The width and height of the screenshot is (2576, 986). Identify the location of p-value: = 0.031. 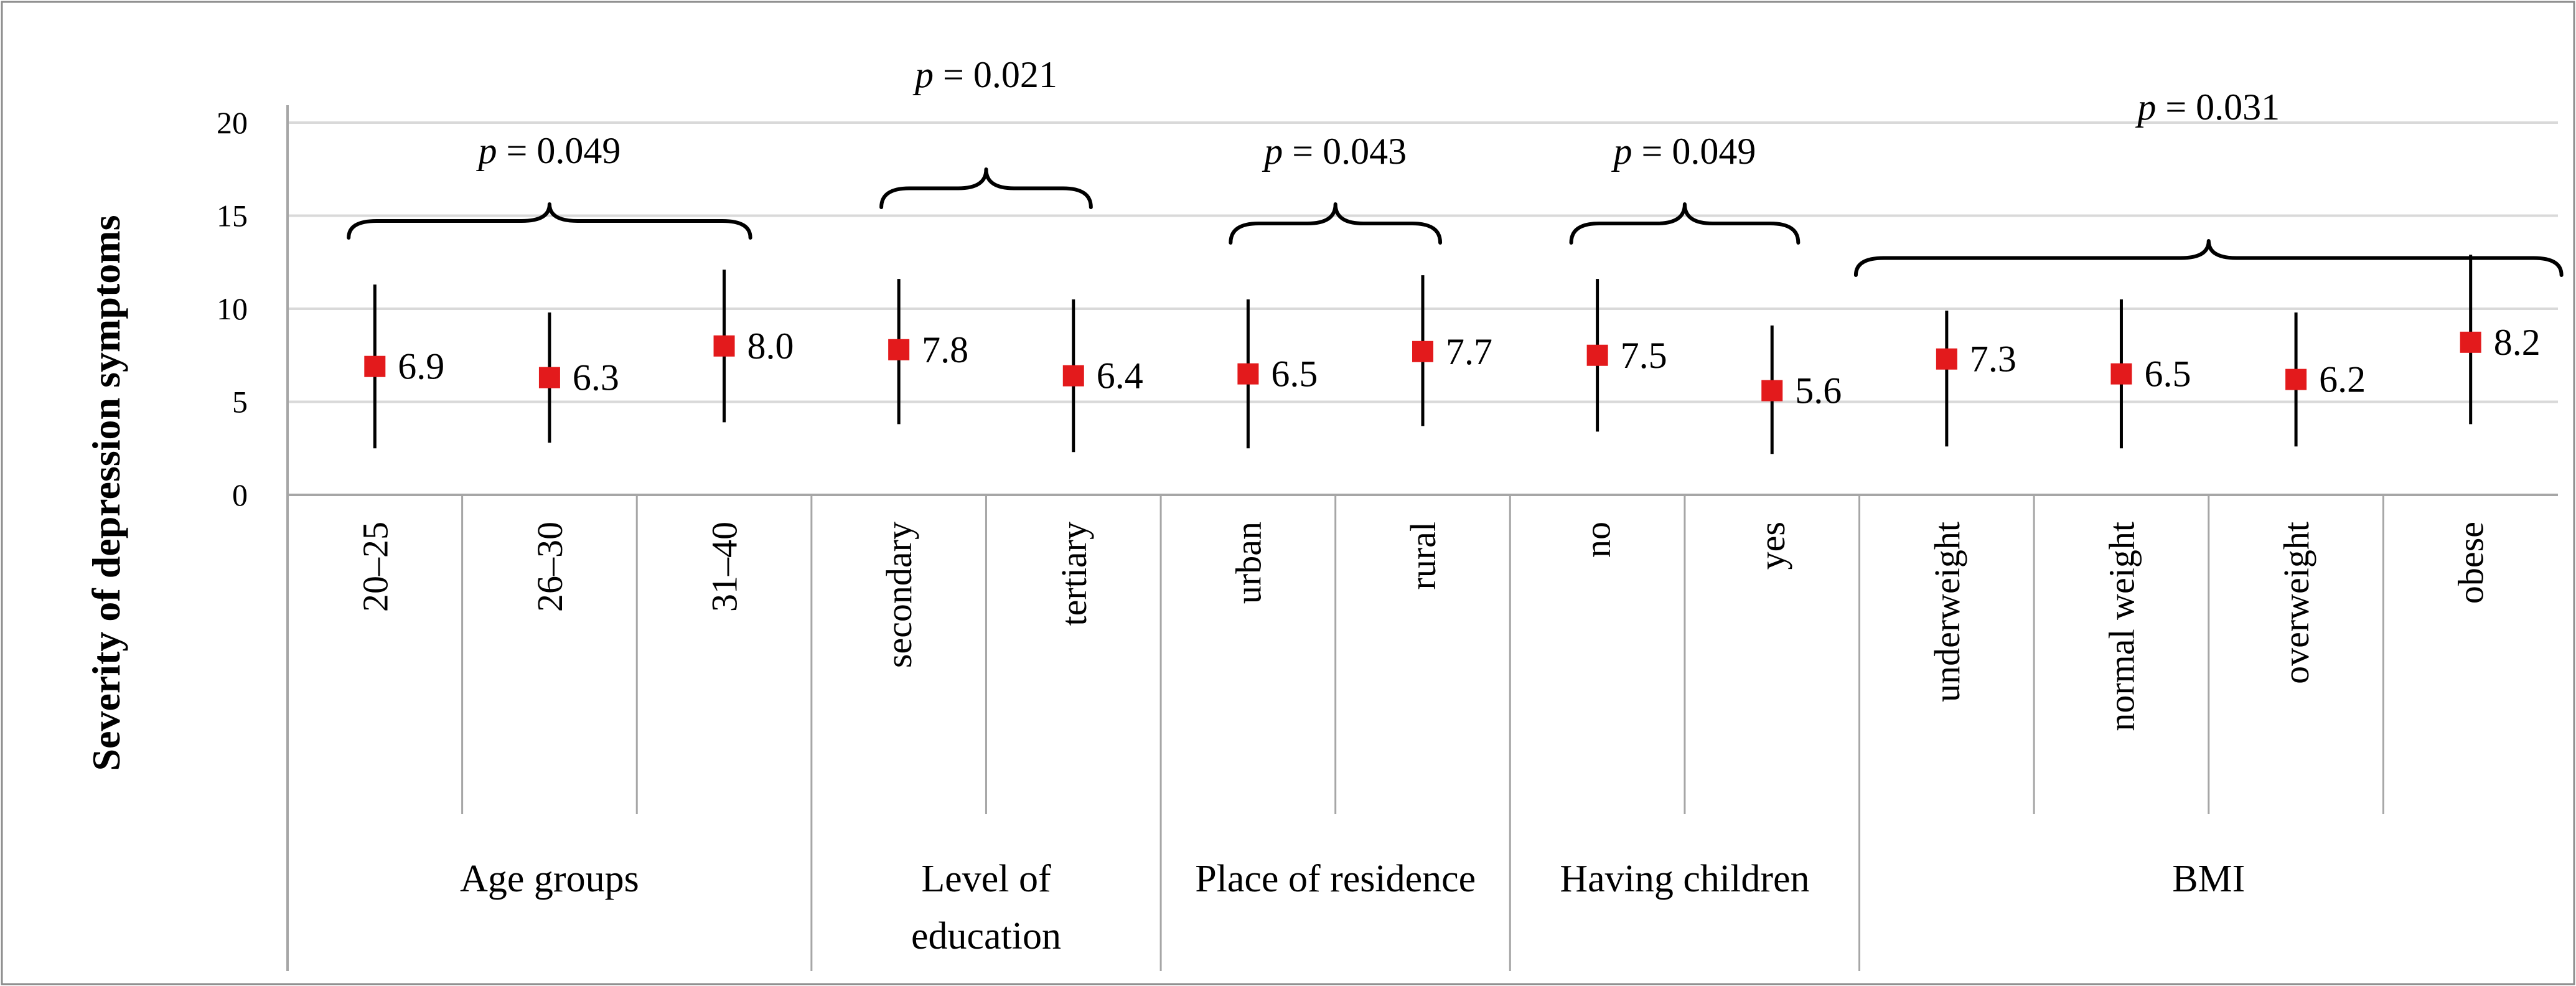
(2218, 108).